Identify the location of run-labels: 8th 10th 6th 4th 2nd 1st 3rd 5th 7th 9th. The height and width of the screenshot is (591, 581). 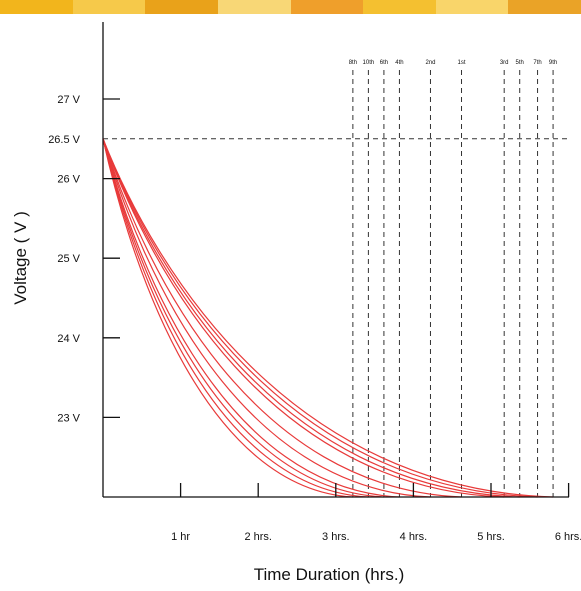
(453, 63).